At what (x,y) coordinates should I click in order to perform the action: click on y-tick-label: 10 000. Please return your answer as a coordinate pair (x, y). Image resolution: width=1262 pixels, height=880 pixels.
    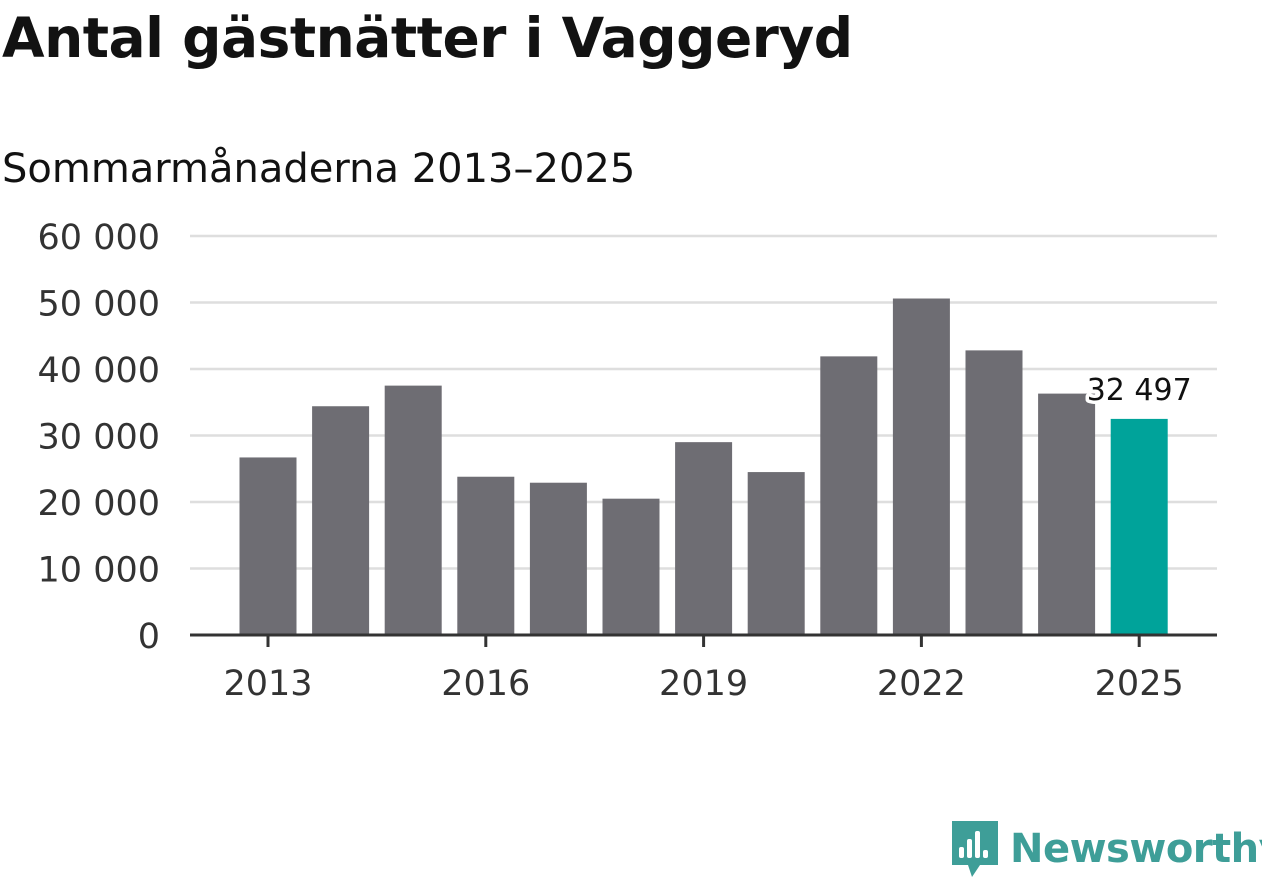
    Looking at the image, I should click on (99, 571).